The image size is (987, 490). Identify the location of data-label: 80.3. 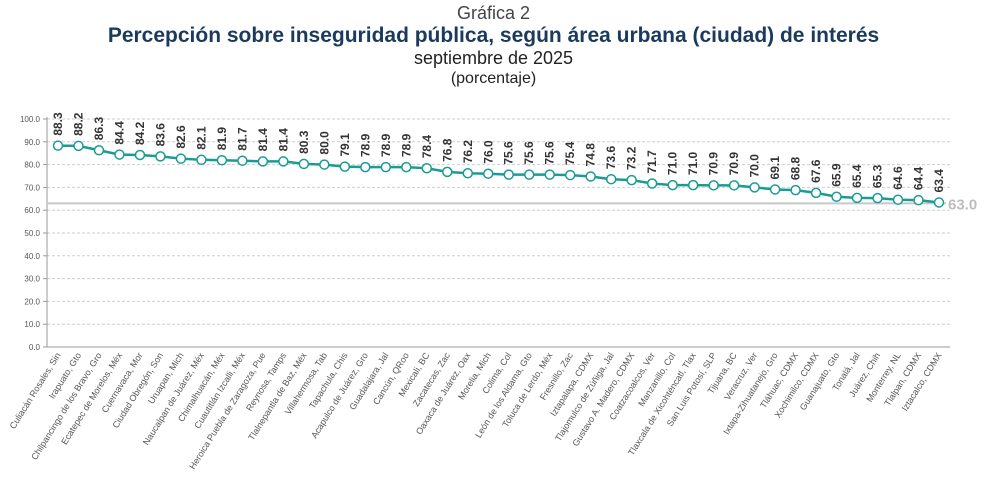
(304, 142).